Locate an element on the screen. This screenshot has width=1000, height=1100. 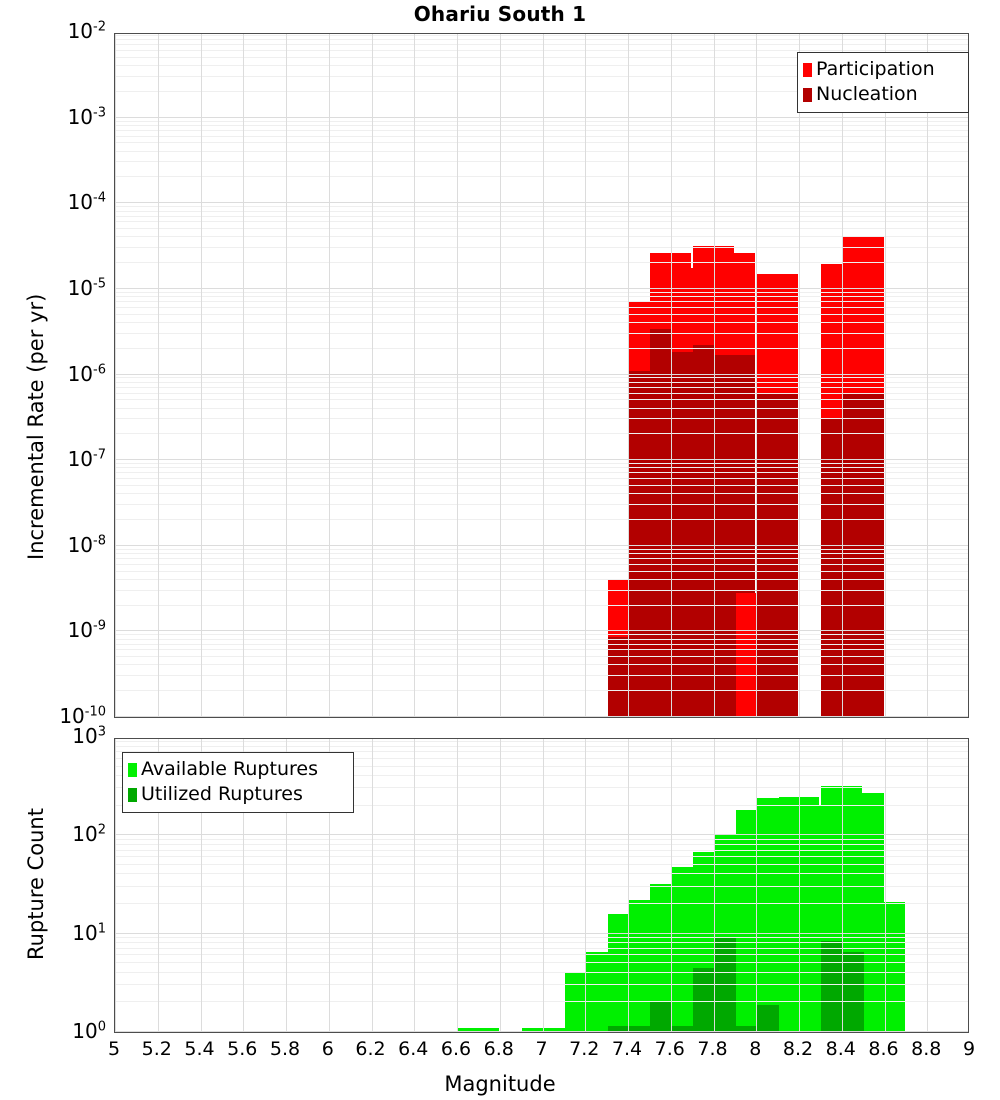
x-tick-label: 8.6 is located at coordinates (883, 1049).